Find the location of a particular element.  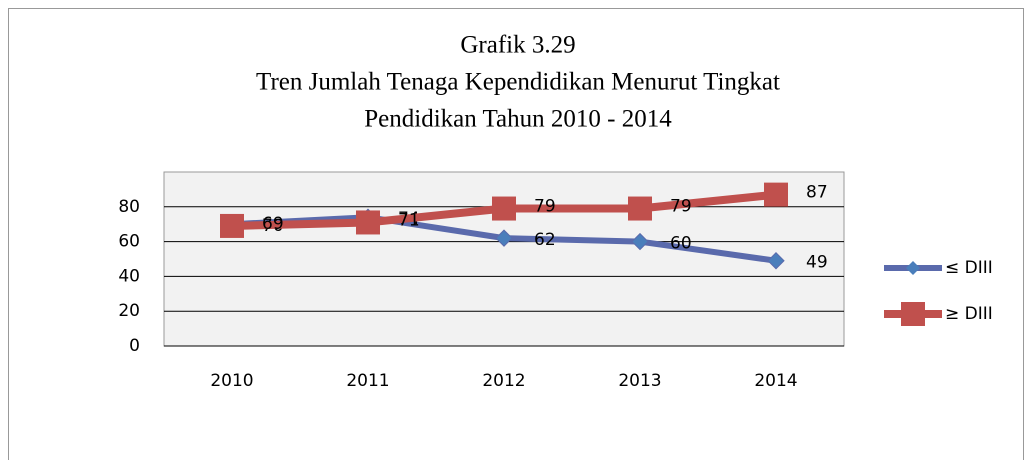

y-tick-label: 0 is located at coordinates (134, 346).